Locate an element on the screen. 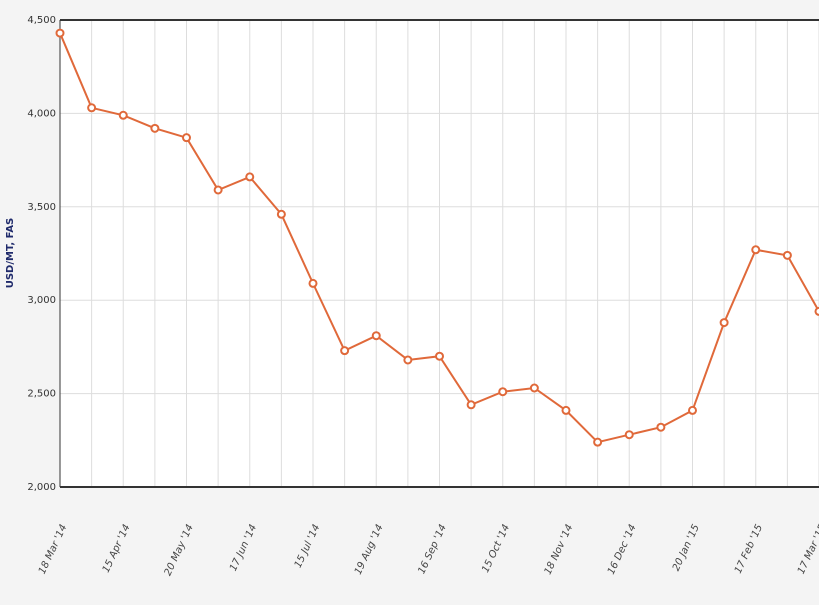 This screenshot has width=819, height=605. x-tick-label: 20 May '14 is located at coordinates (179, 550).